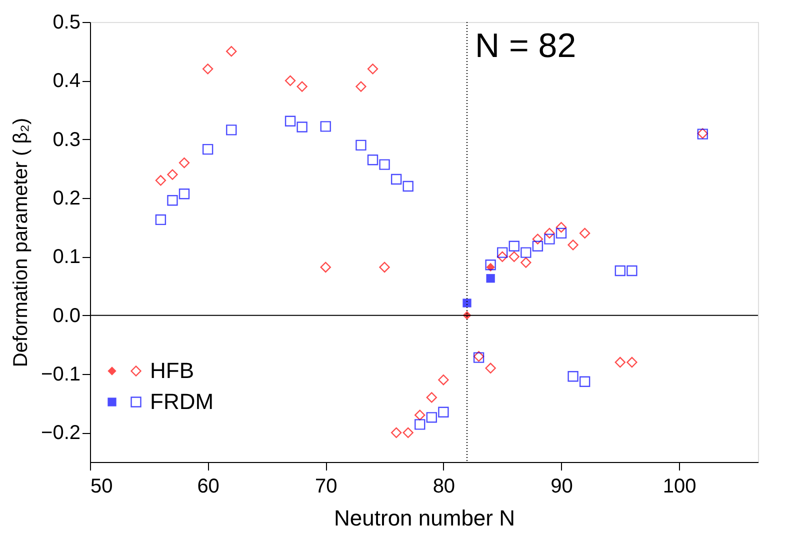 The height and width of the screenshot is (556, 795). Describe the element at coordinates (326, 487) in the screenshot. I see `x-tick-label: 70` at that location.